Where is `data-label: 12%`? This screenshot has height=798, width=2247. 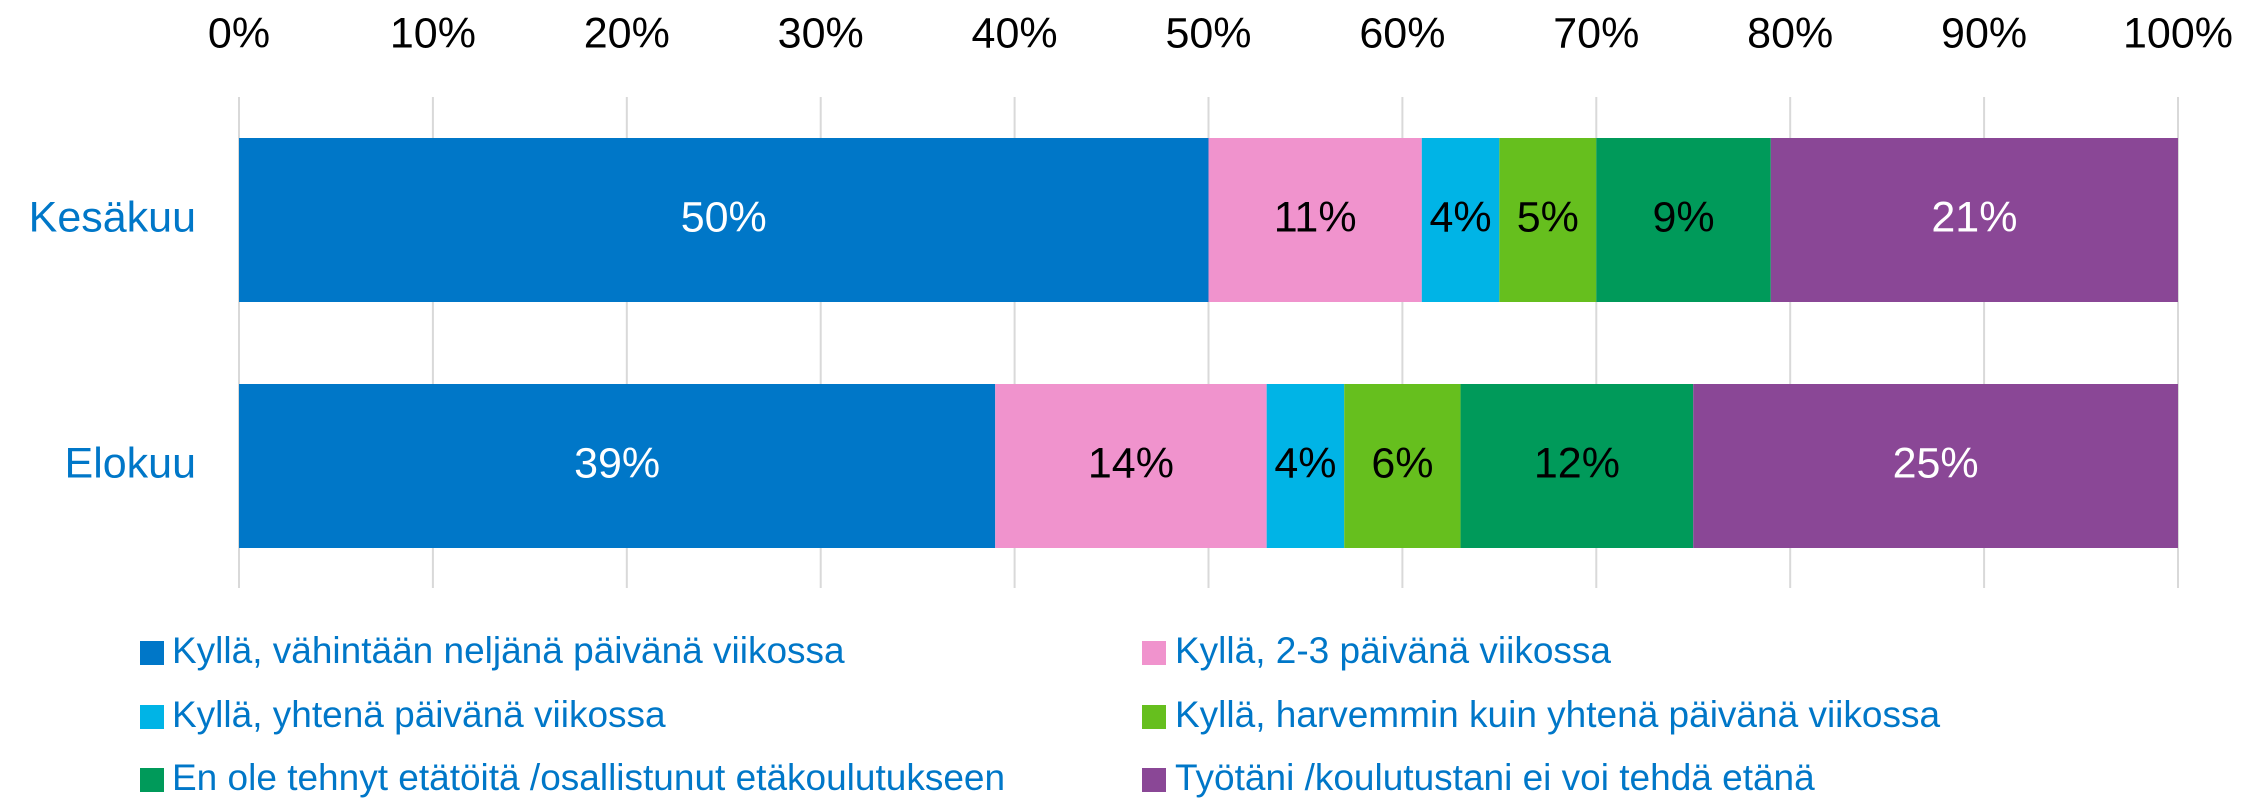 data-label: 12% is located at coordinates (1577, 463).